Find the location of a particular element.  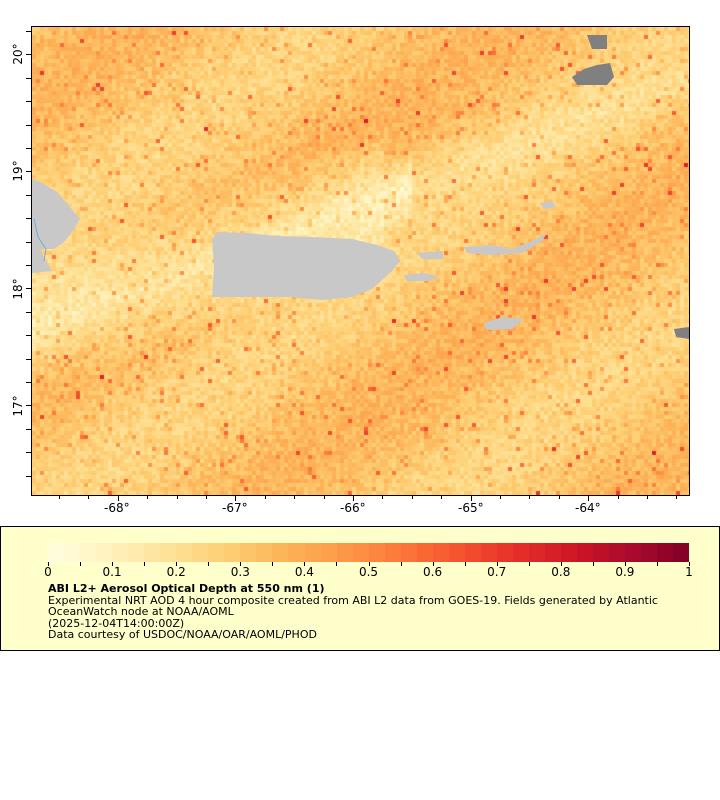

lat-tick-label: 17° is located at coordinates (18, 406).